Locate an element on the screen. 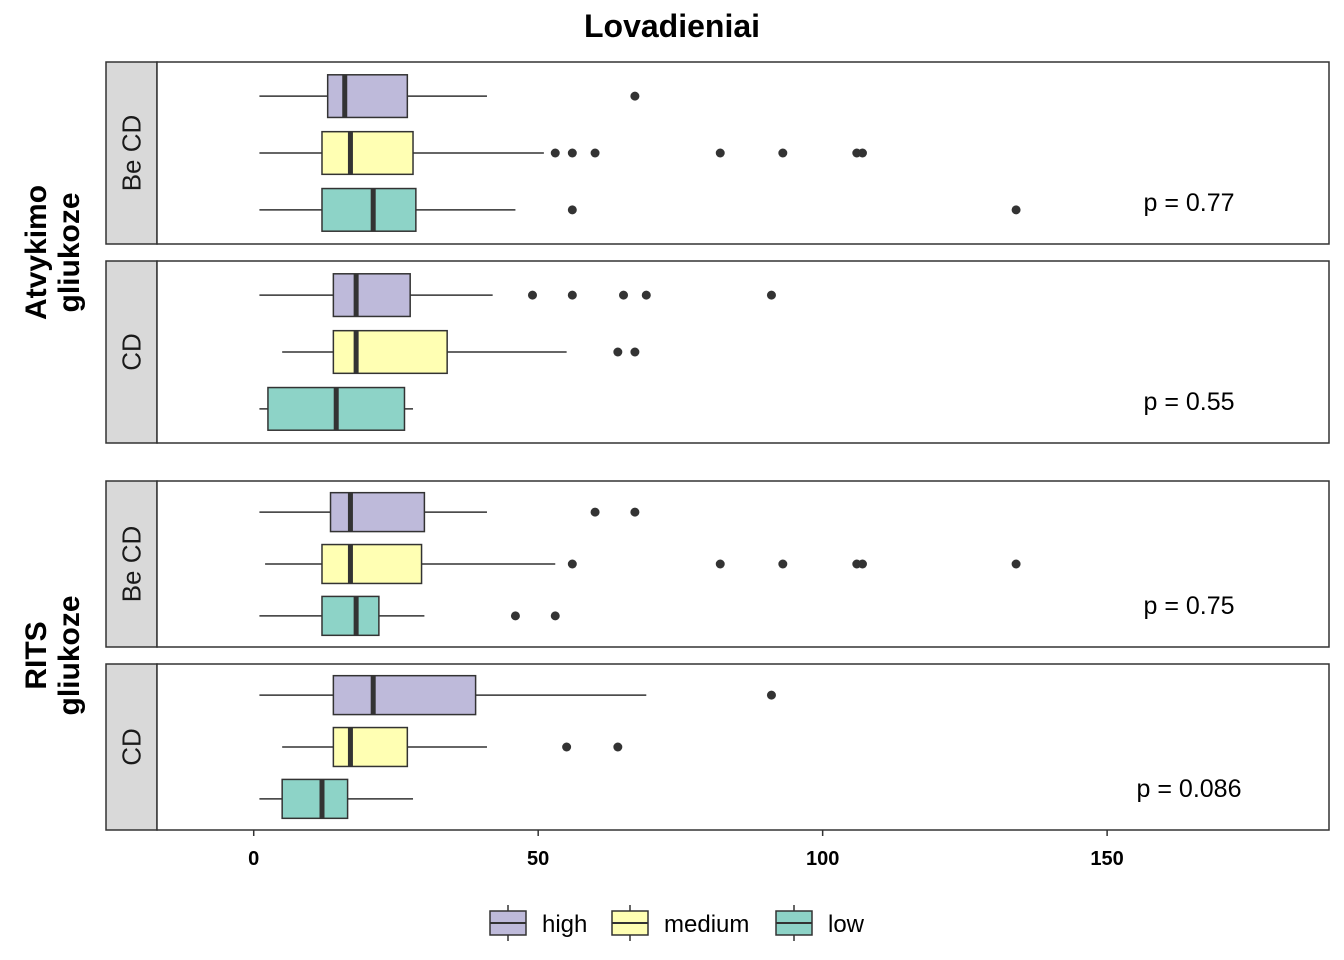  row-group-title: Atvykimogliukoze is located at coordinates (53, 252).